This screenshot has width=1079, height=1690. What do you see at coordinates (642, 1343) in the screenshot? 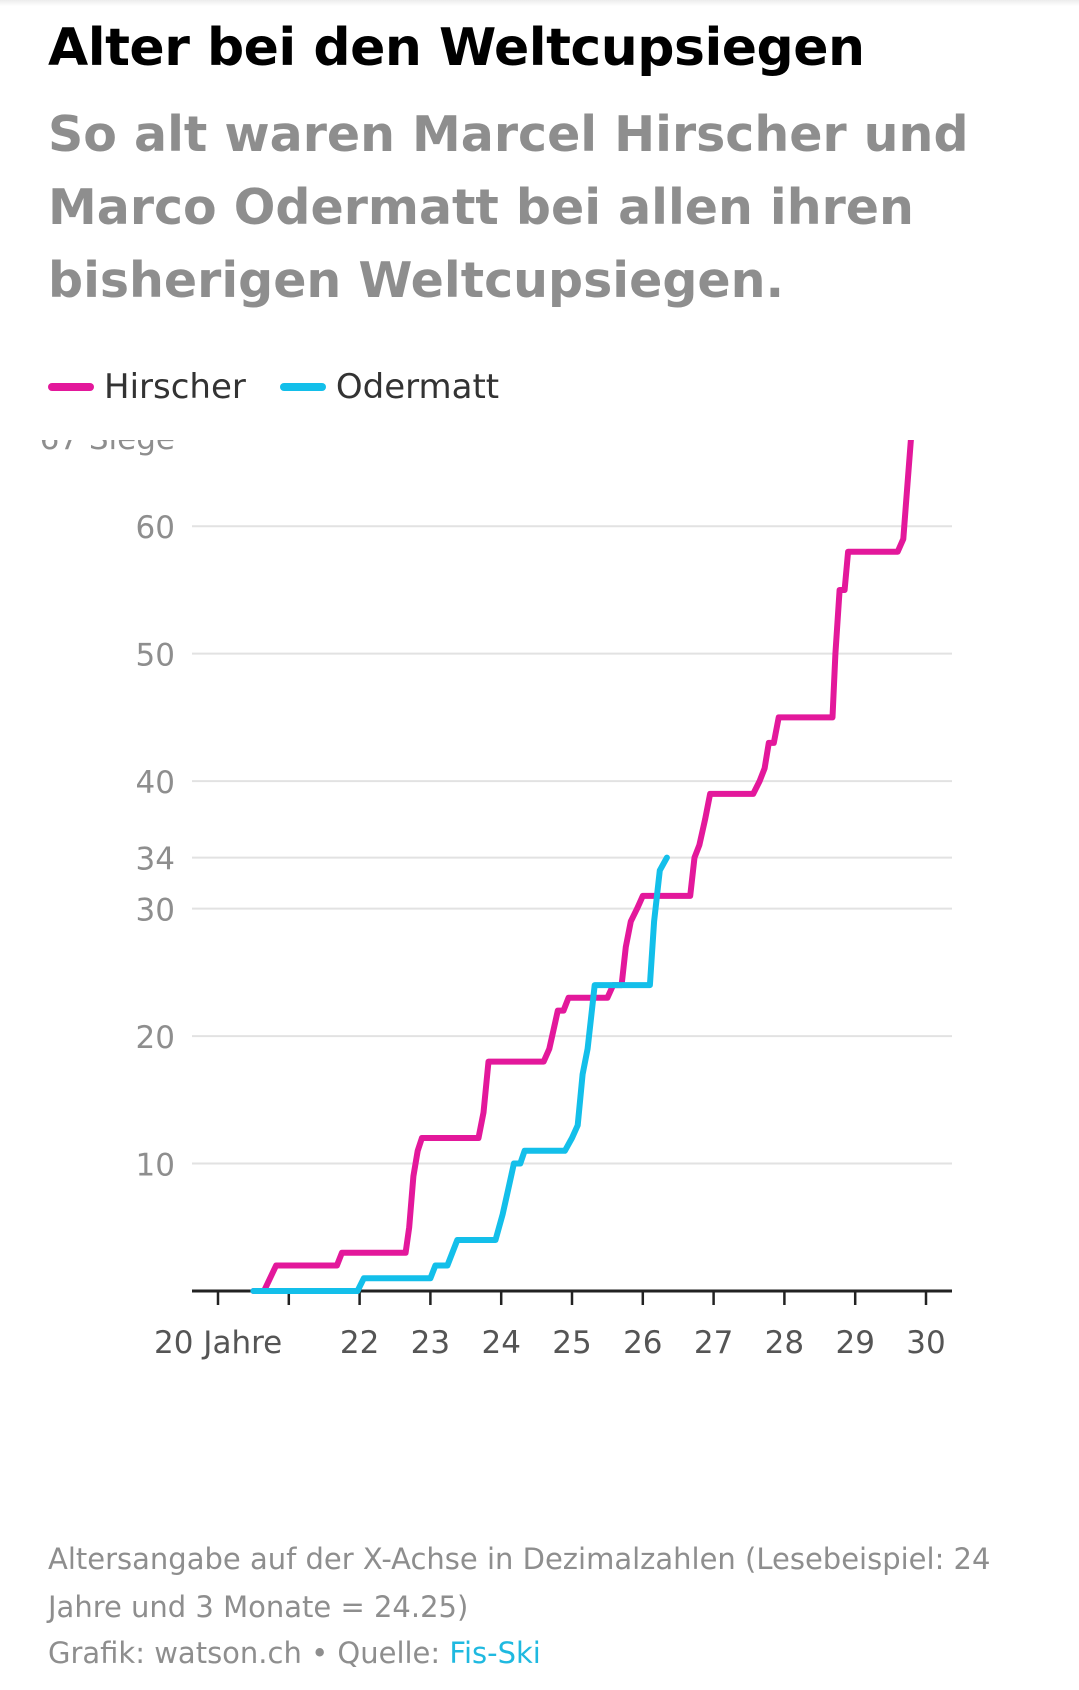
I see `x-tick-label: 26` at bounding box center [642, 1343].